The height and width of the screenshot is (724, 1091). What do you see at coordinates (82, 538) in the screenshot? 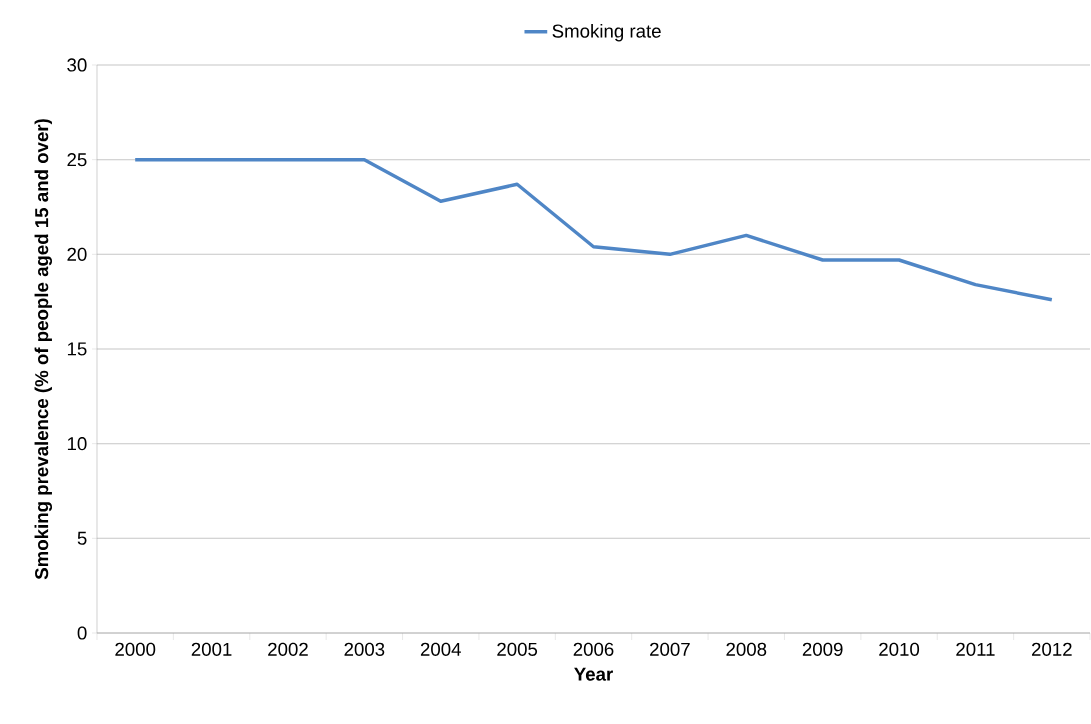
I see `y-tick-label: 5` at bounding box center [82, 538].